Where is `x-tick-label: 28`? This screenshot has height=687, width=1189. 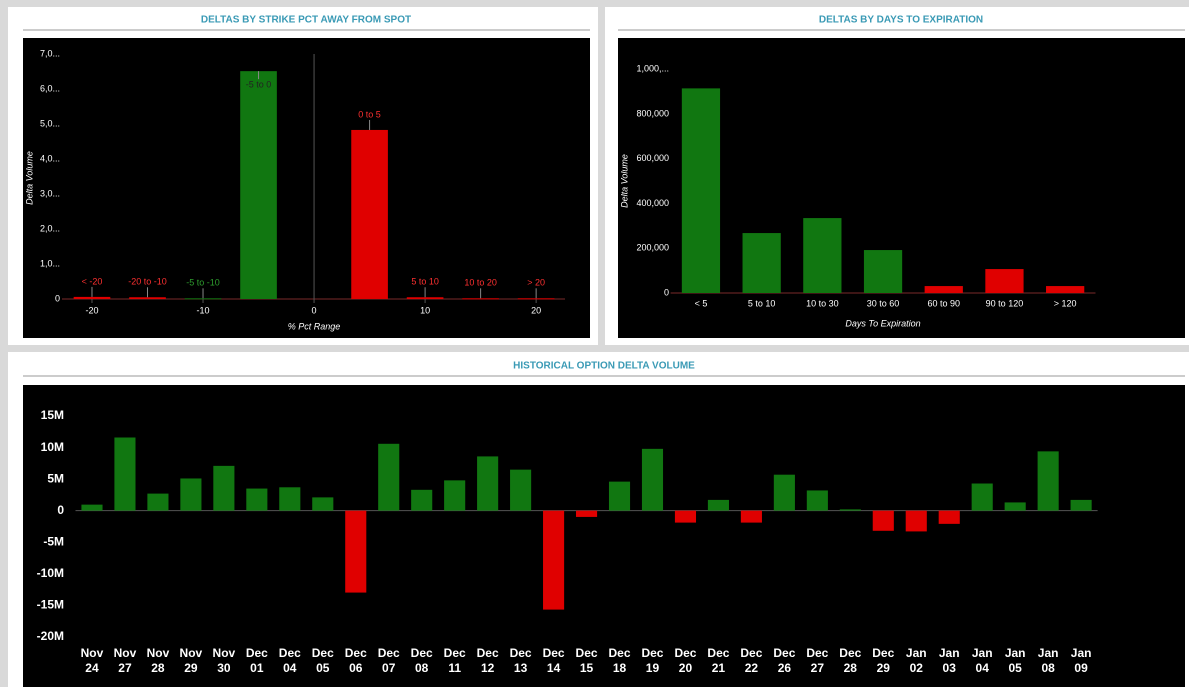
x-tick-label: 28 is located at coordinates (851, 668).